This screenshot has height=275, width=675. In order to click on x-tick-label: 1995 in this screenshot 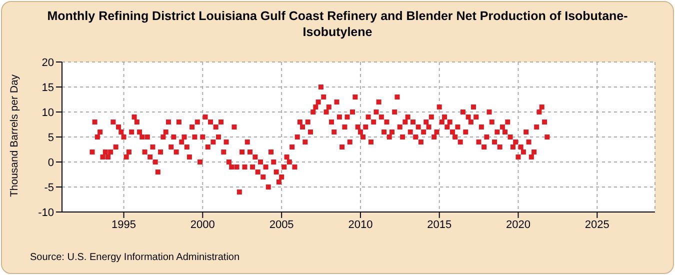, I will do `click(124, 224)`.